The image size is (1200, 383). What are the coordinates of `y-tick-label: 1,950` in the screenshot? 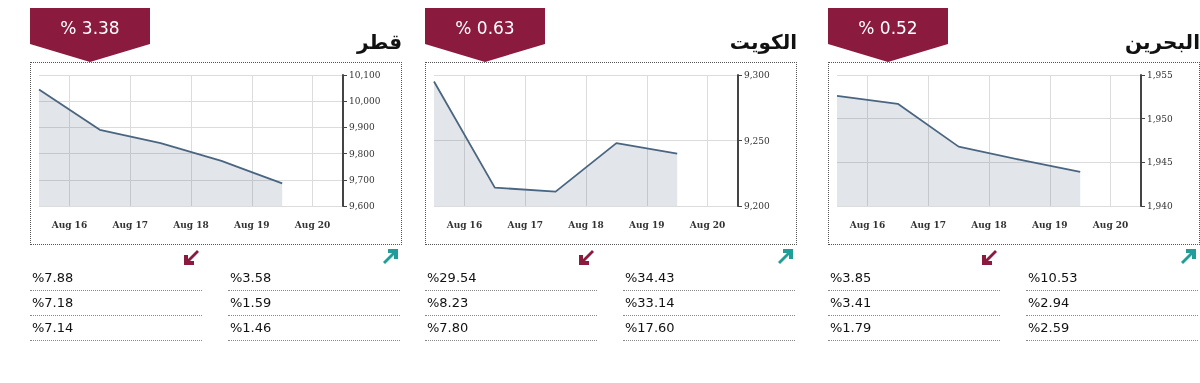 It's located at (1160, 118).